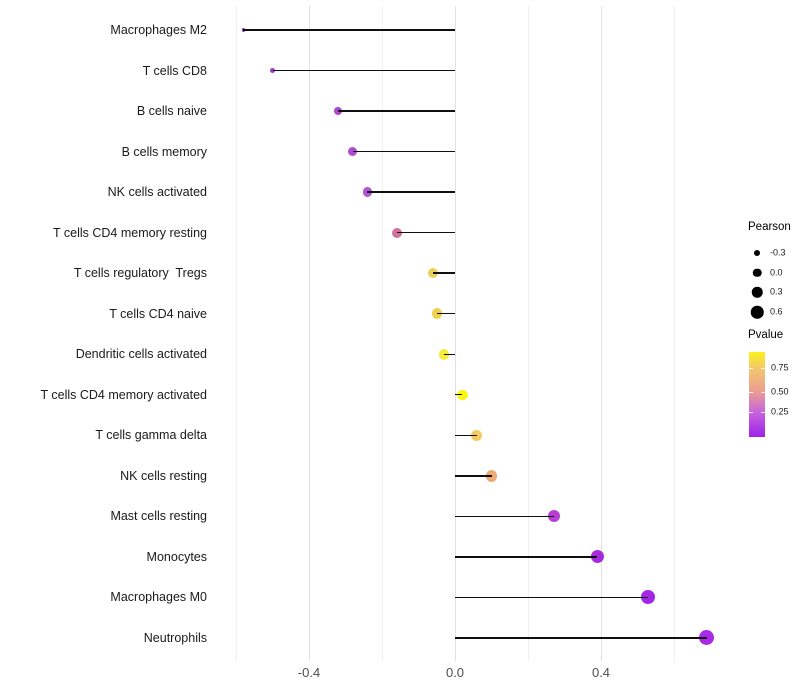 The image size is (800, 700). What do you see at coordinates (780, 391) in the screenshot?
I see `pvalue-colorbar-value: 0.50` at bounding box center [780, 391].